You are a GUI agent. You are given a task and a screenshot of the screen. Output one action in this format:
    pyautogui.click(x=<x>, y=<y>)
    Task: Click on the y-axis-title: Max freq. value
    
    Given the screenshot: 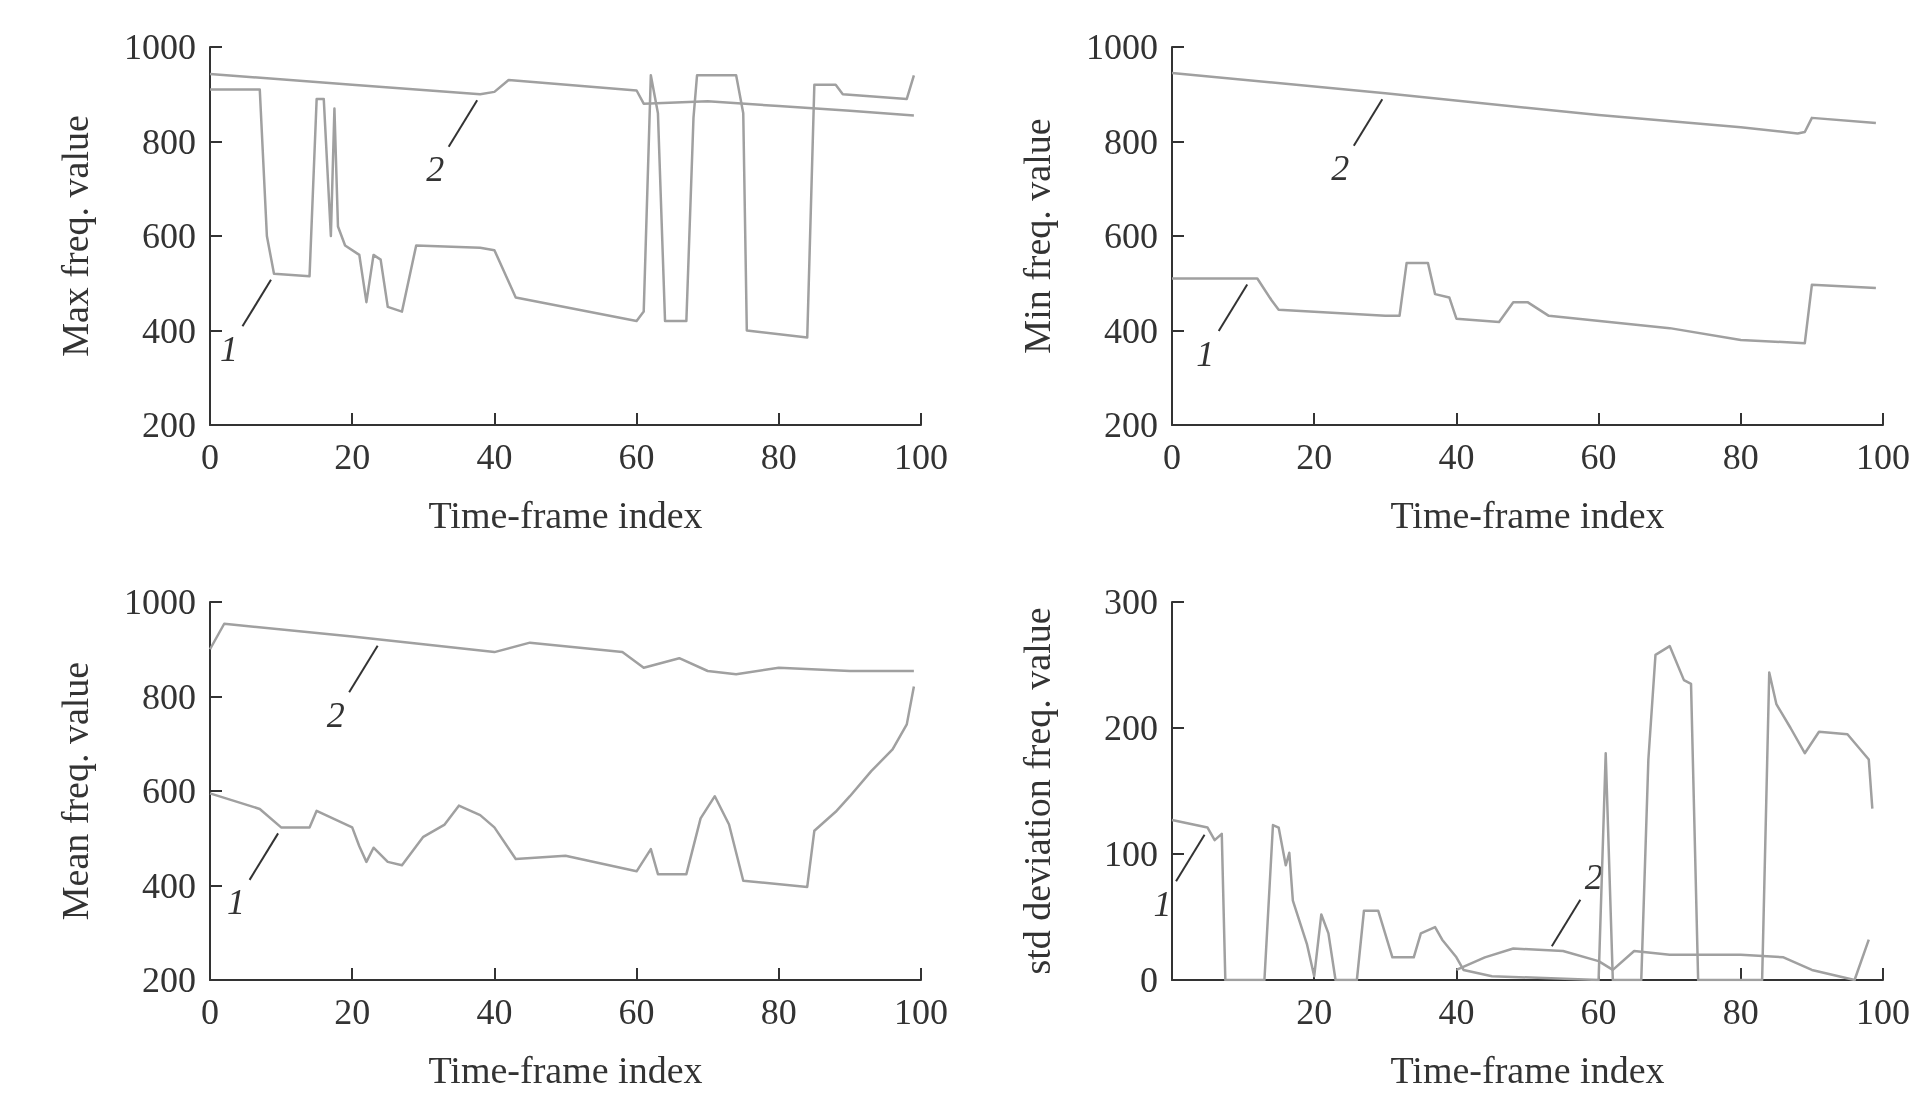 What is the action you would take?
    pyautogui.click(x=75, y=236)
    